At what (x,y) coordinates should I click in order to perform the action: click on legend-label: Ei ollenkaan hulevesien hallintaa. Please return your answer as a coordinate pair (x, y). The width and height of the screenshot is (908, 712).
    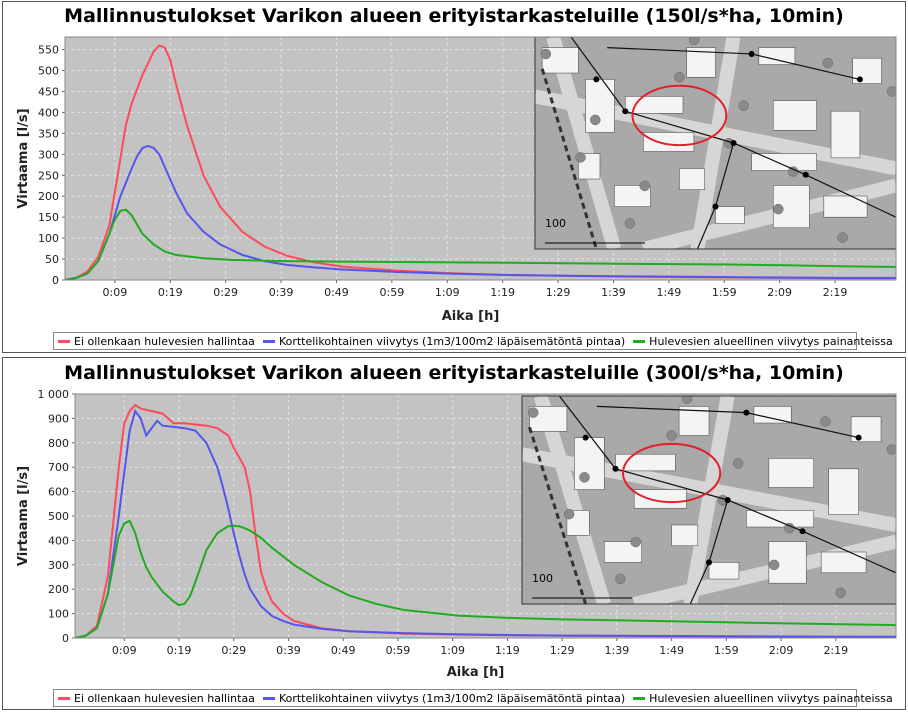
    Looking at the image, I should click on (164, 698).